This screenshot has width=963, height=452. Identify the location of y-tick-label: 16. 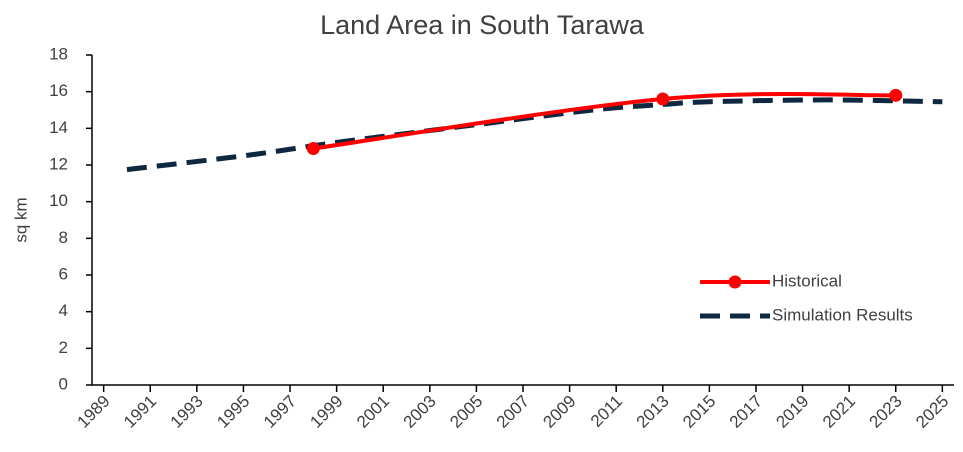
(58, 90).